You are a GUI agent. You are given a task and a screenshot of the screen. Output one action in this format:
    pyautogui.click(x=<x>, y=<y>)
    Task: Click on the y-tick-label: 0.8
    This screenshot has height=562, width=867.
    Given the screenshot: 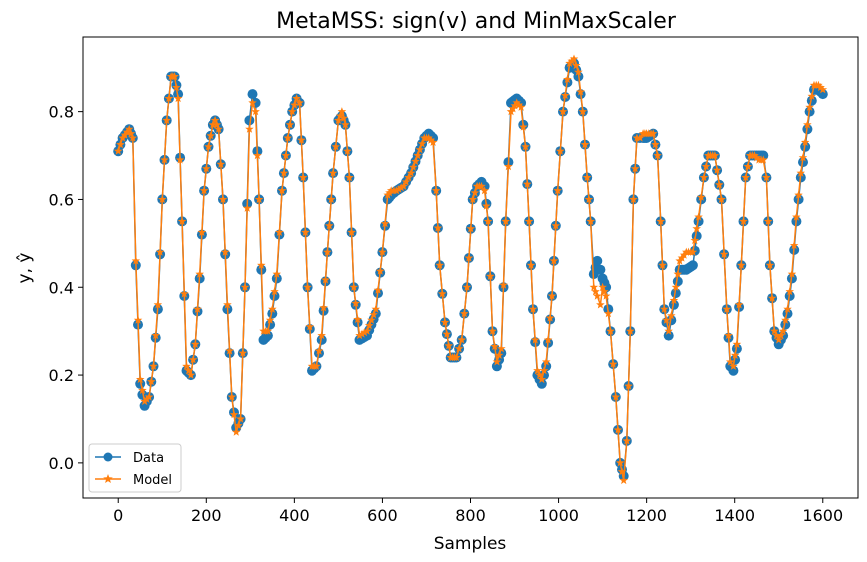 What is the action you would take?
    pyautogui.click(x=61, y=112)
    